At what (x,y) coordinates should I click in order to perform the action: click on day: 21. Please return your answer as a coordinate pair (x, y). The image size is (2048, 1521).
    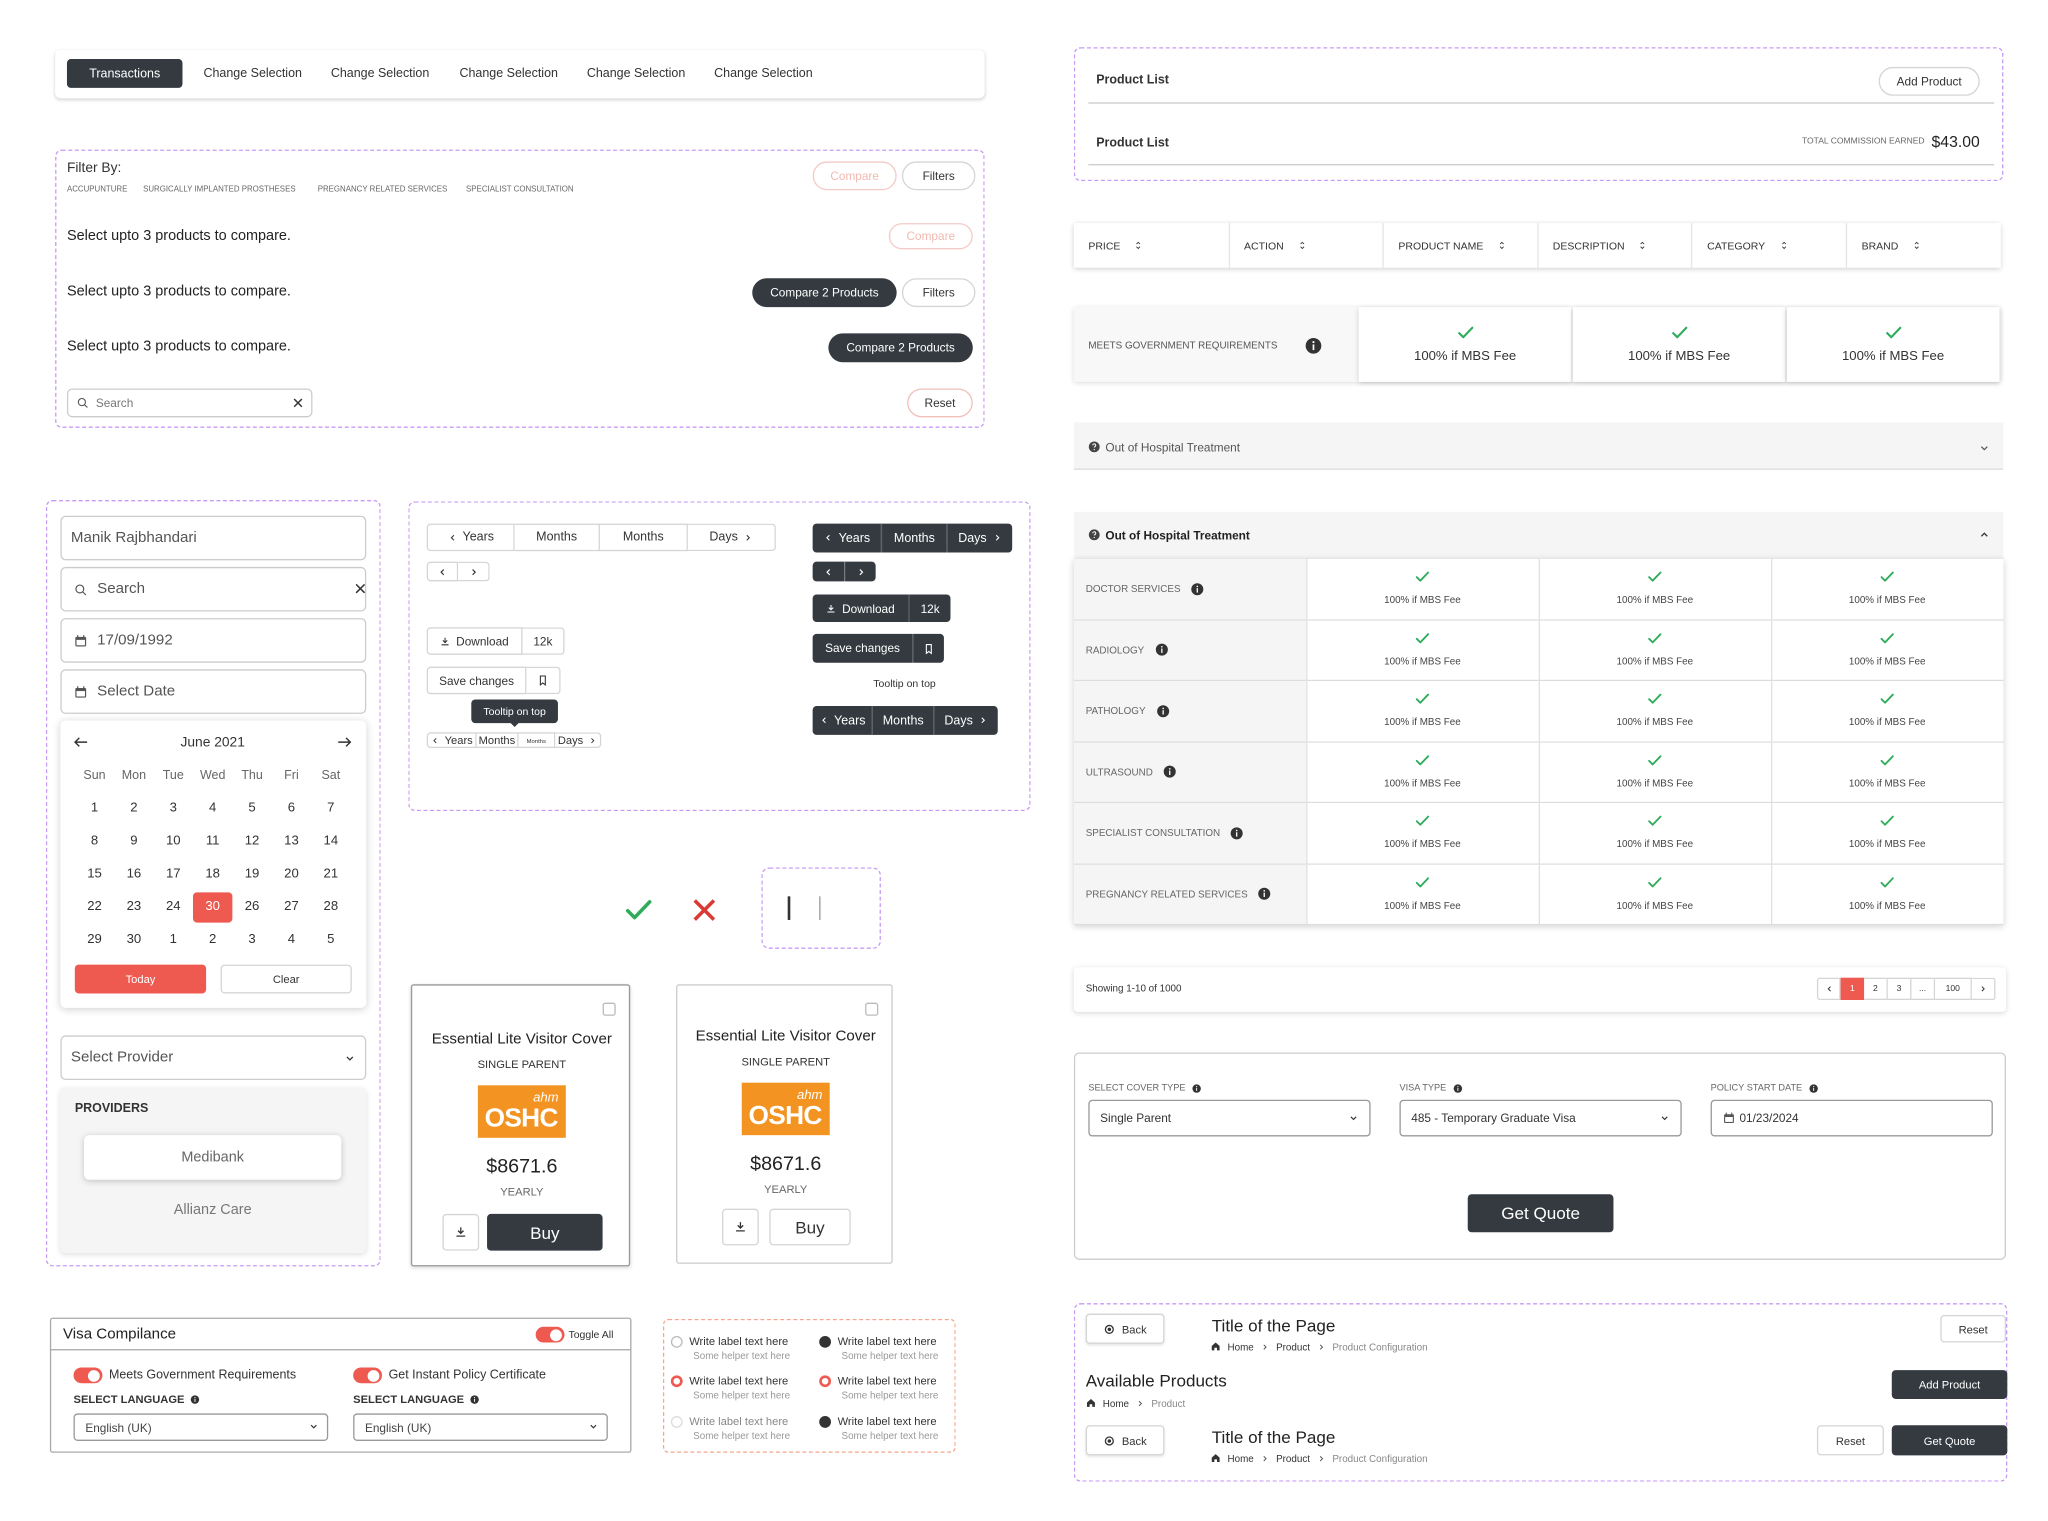
    Looking at the image, I should click on (331, 874).